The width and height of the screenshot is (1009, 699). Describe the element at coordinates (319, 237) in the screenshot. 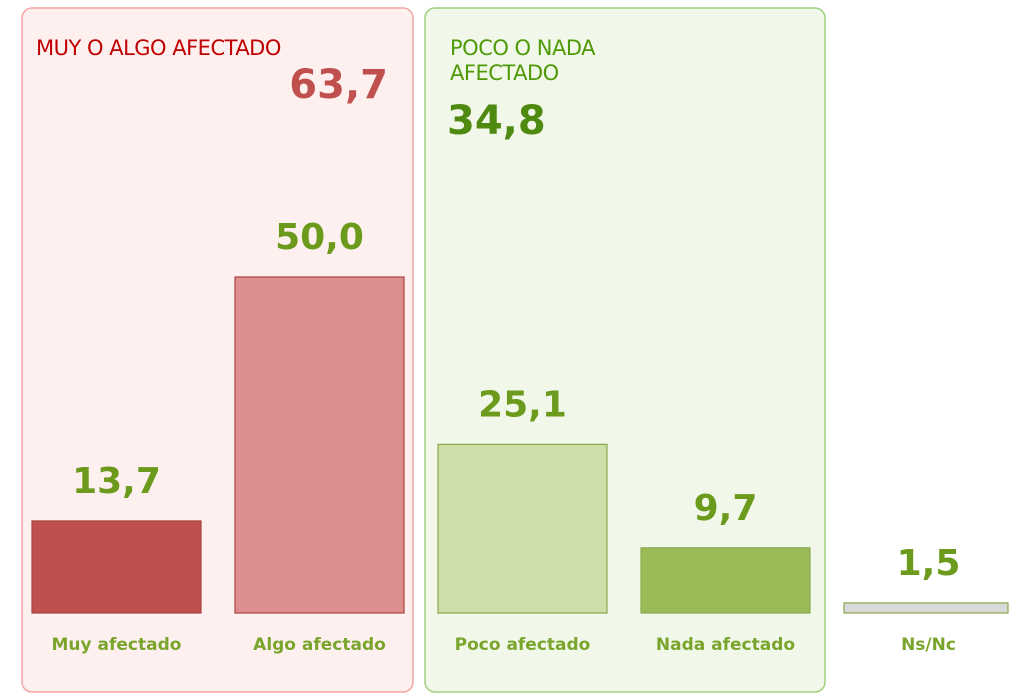

I see `value-label: 50,0` at that location.